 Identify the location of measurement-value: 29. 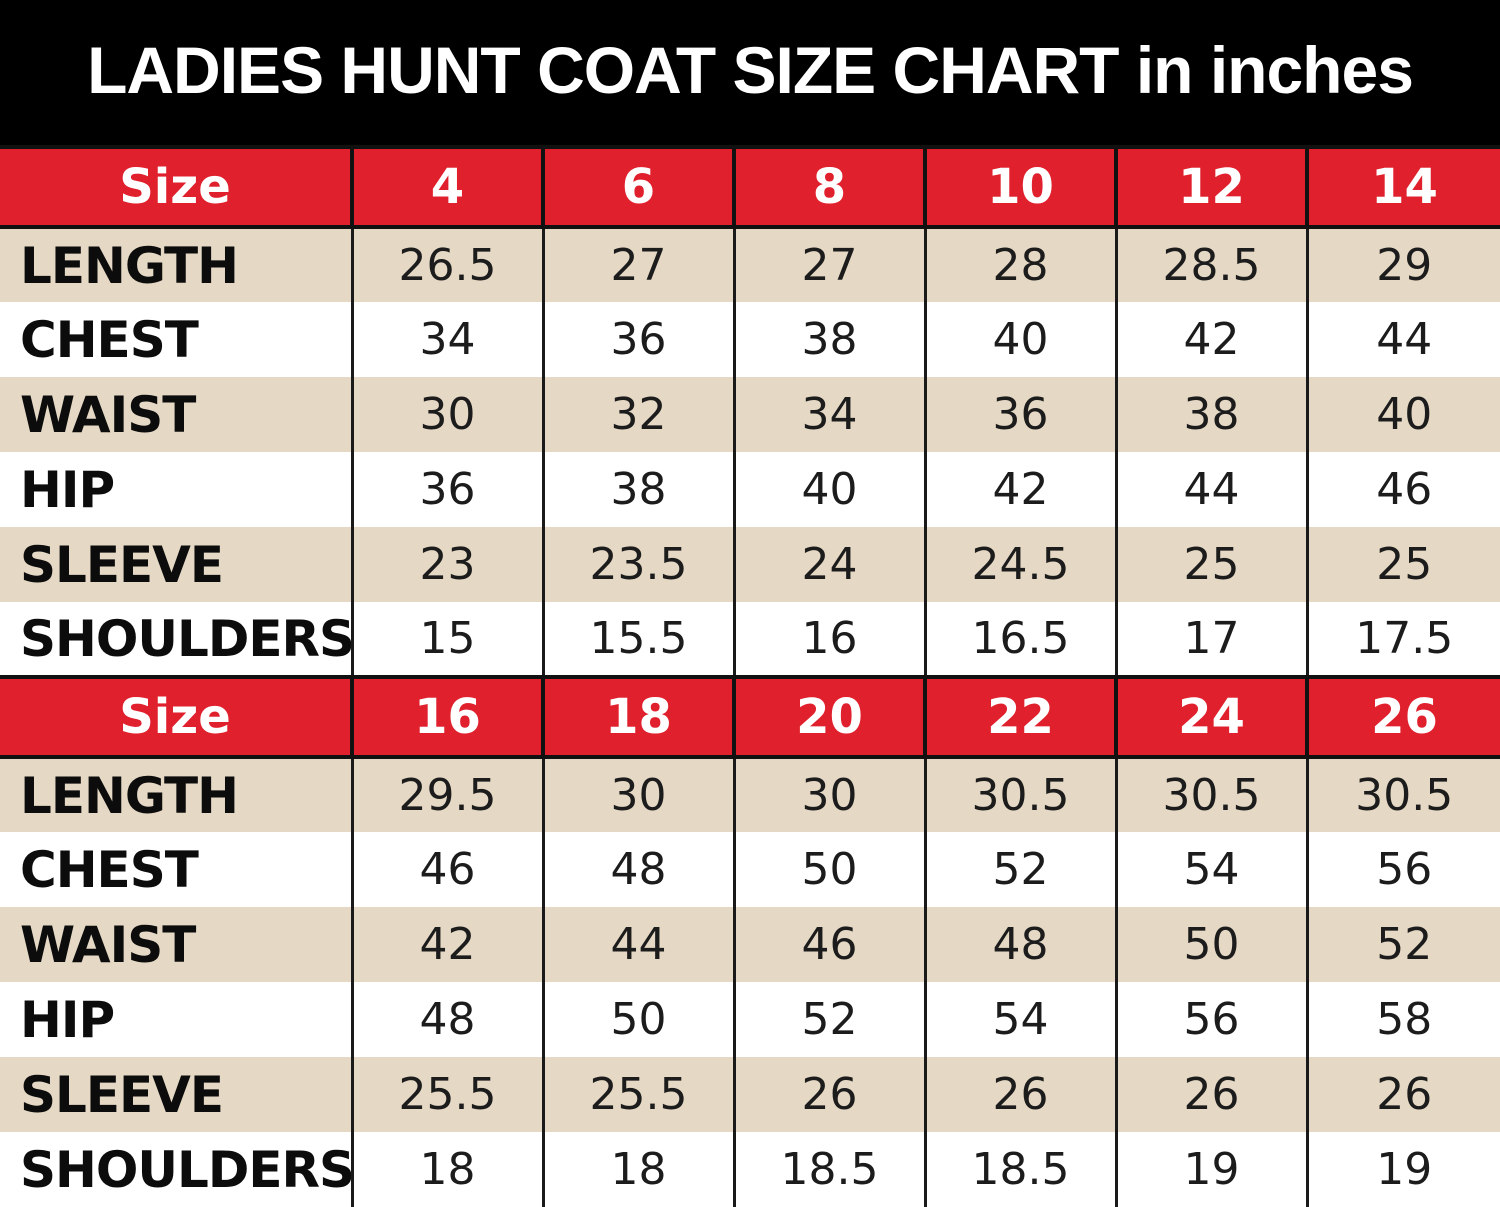
(1402, 264).